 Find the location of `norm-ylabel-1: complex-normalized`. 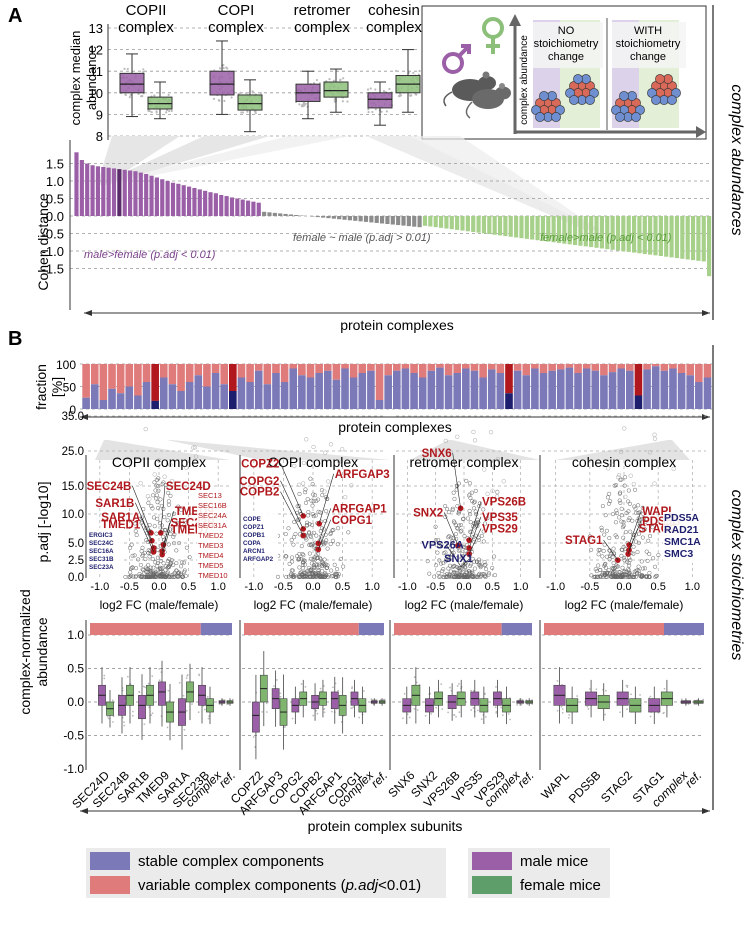

norm-ylabel-1: complex-normalized is located at coordinates (25, 651).